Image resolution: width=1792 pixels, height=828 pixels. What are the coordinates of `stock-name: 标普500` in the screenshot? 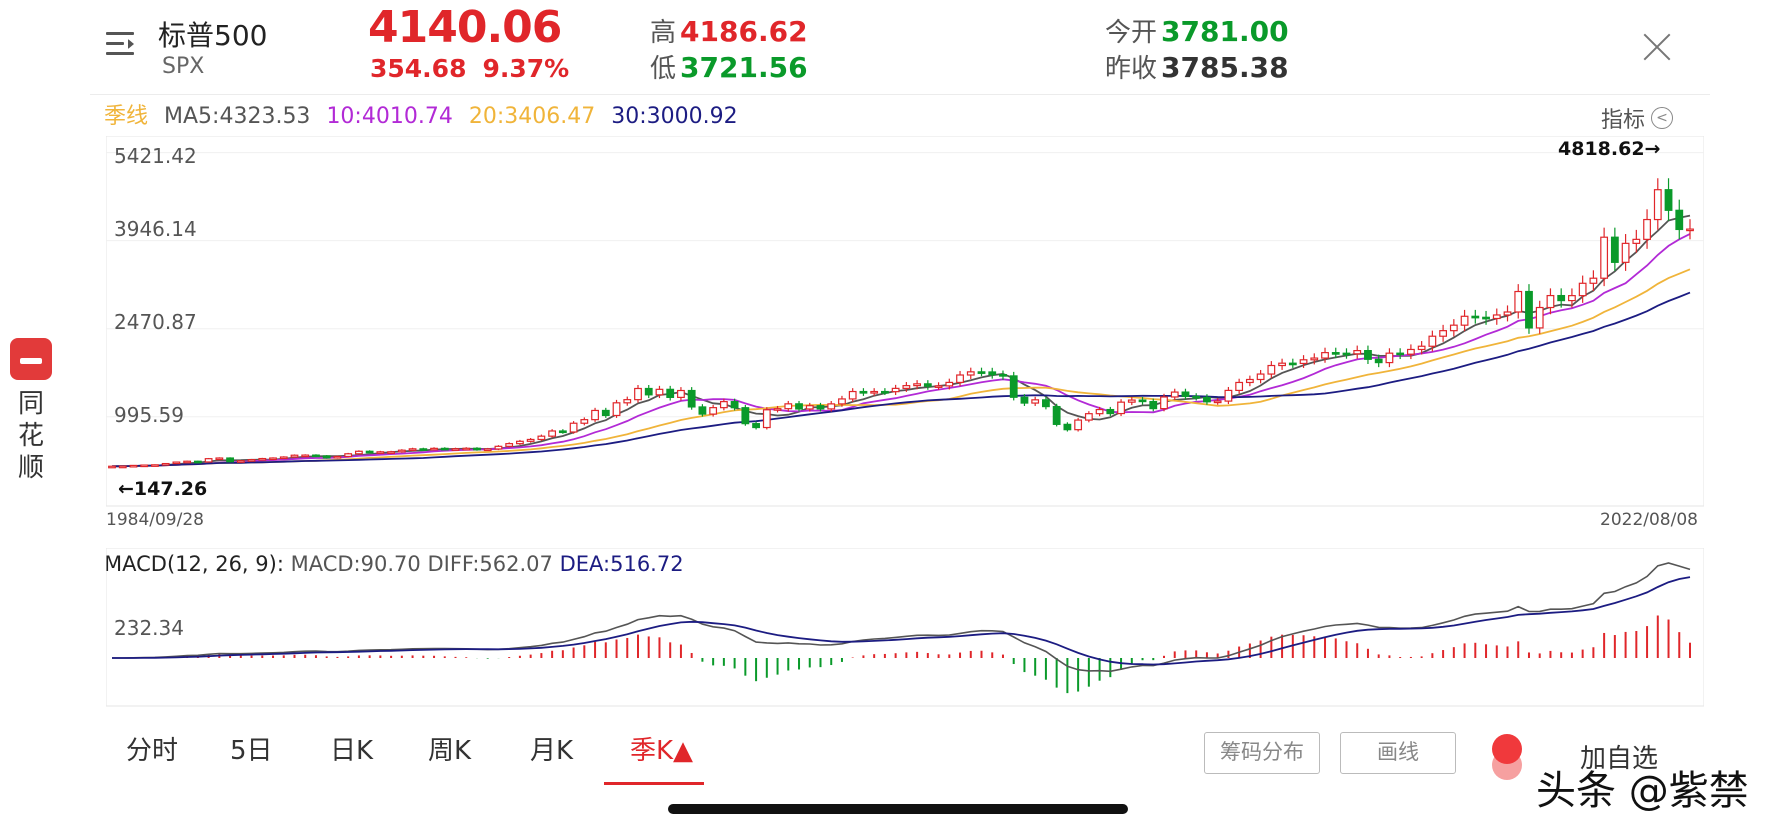 It's located at (213, 35).